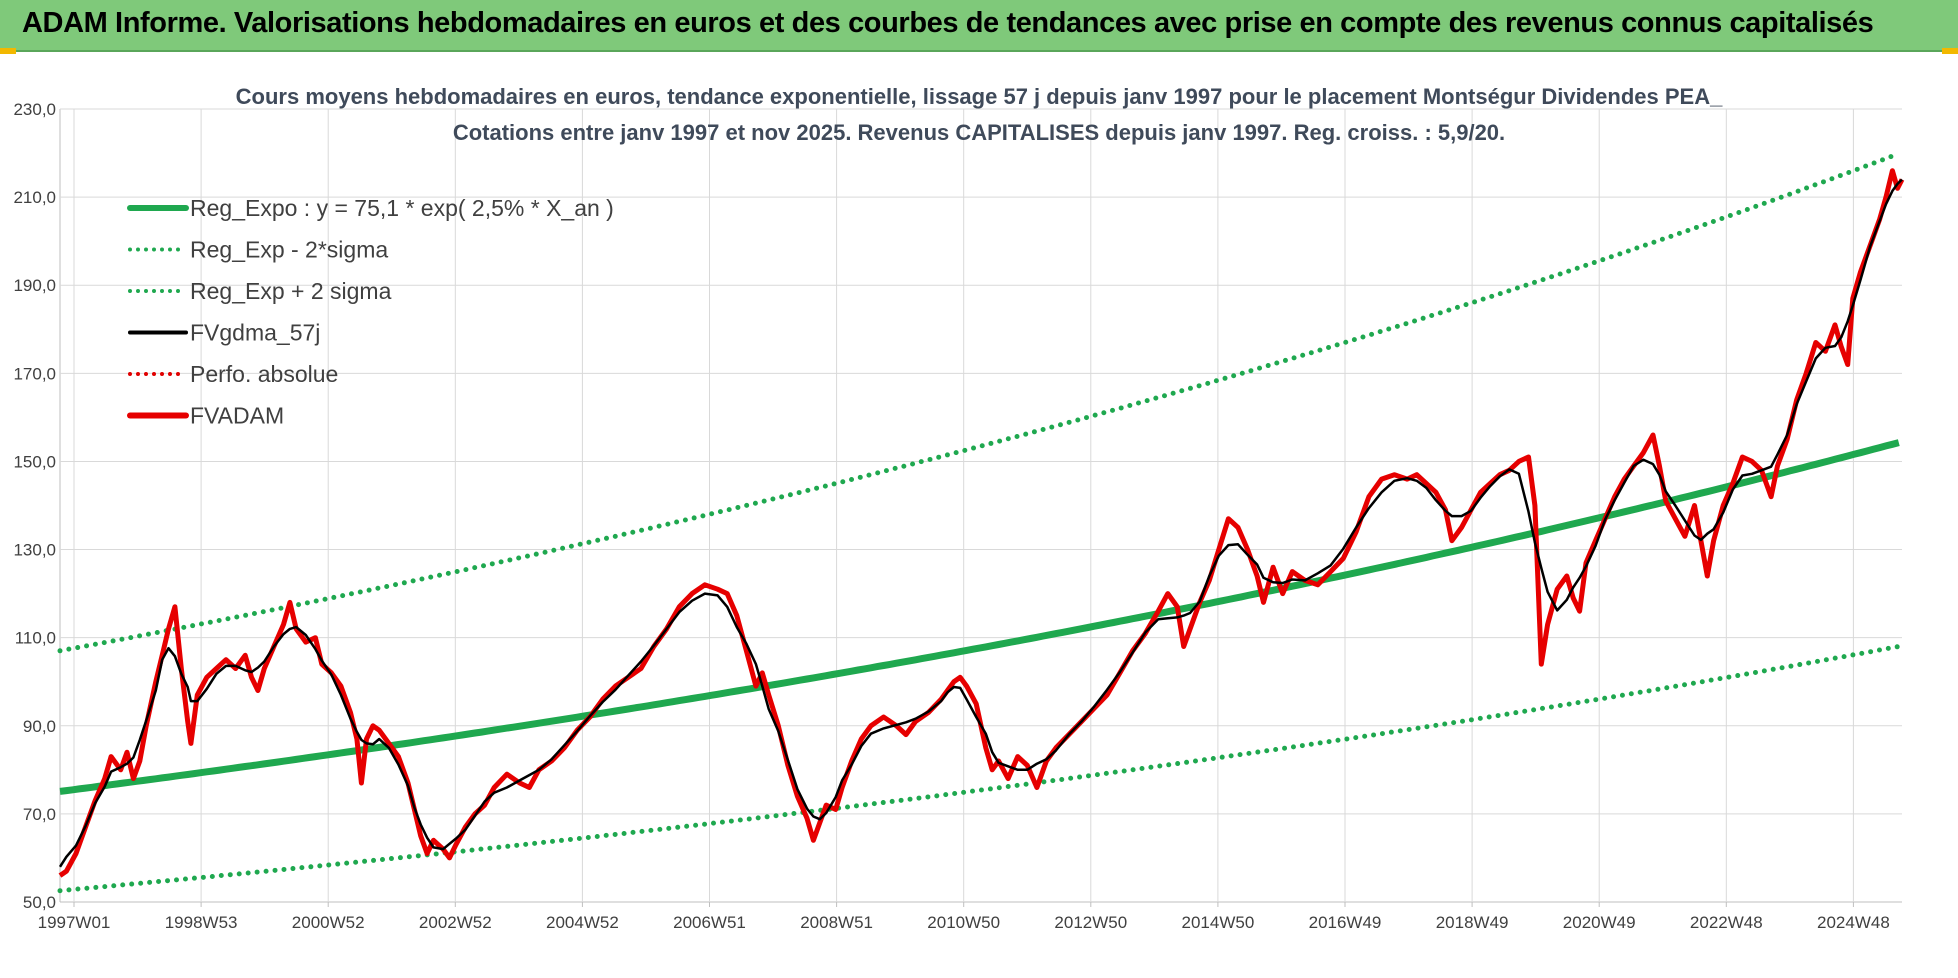 The height and width of the screenshot is (978, 1958). What do you see at coordinates (34, 550) in the screenshot?
I see `y-tick-label: 130,0` at bounding box center [34, 550].